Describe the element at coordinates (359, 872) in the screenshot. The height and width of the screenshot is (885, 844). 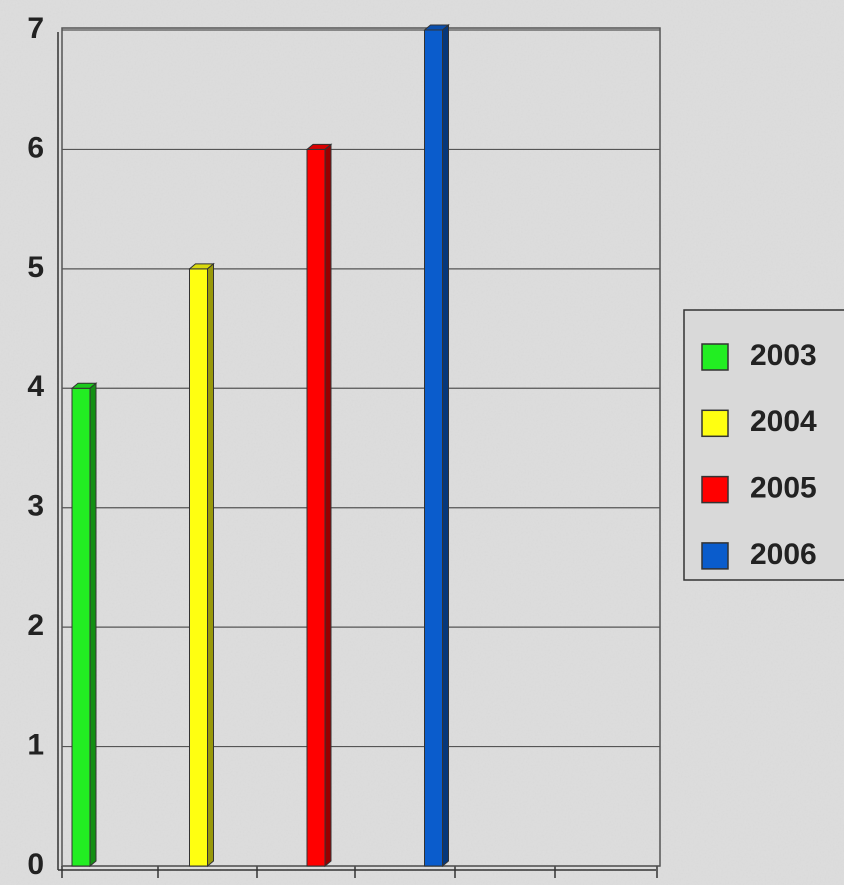
I see `x-axis-ticks` at that location.